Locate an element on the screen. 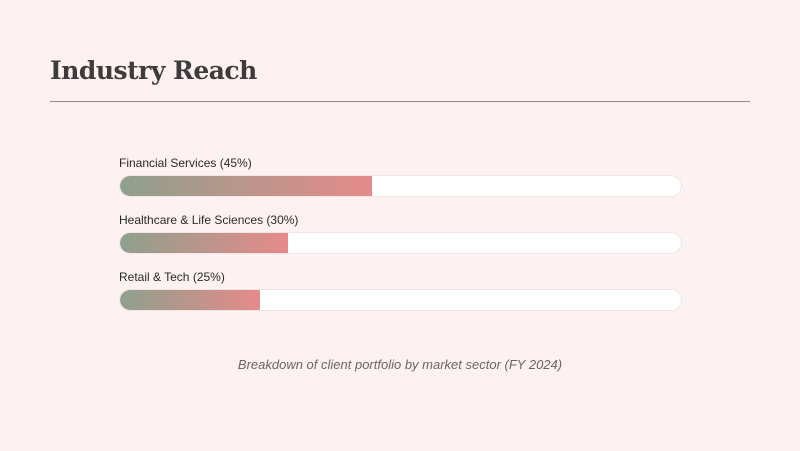  page-title: Industry Reach is located at coordinates (153, 70).